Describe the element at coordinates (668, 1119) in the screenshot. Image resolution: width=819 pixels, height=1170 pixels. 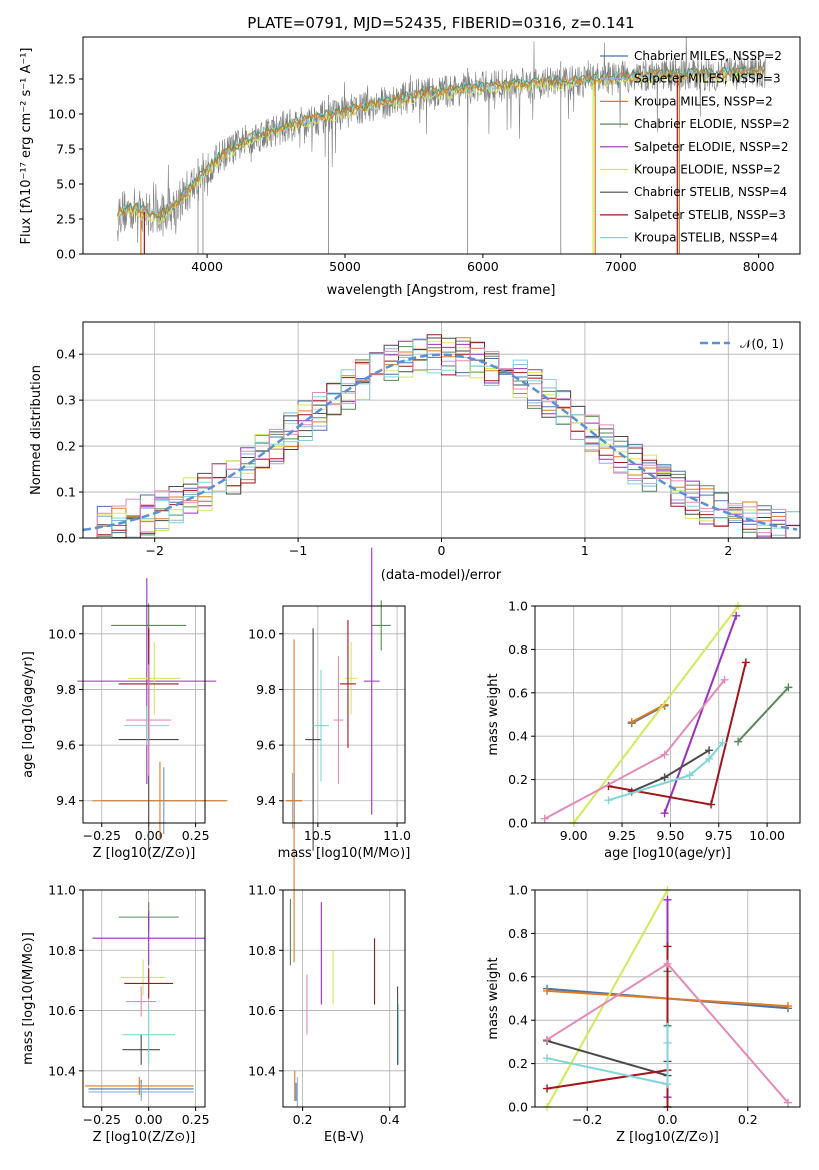
I see `massweight_vs_Z-xtick-label: 0.0` at that location.